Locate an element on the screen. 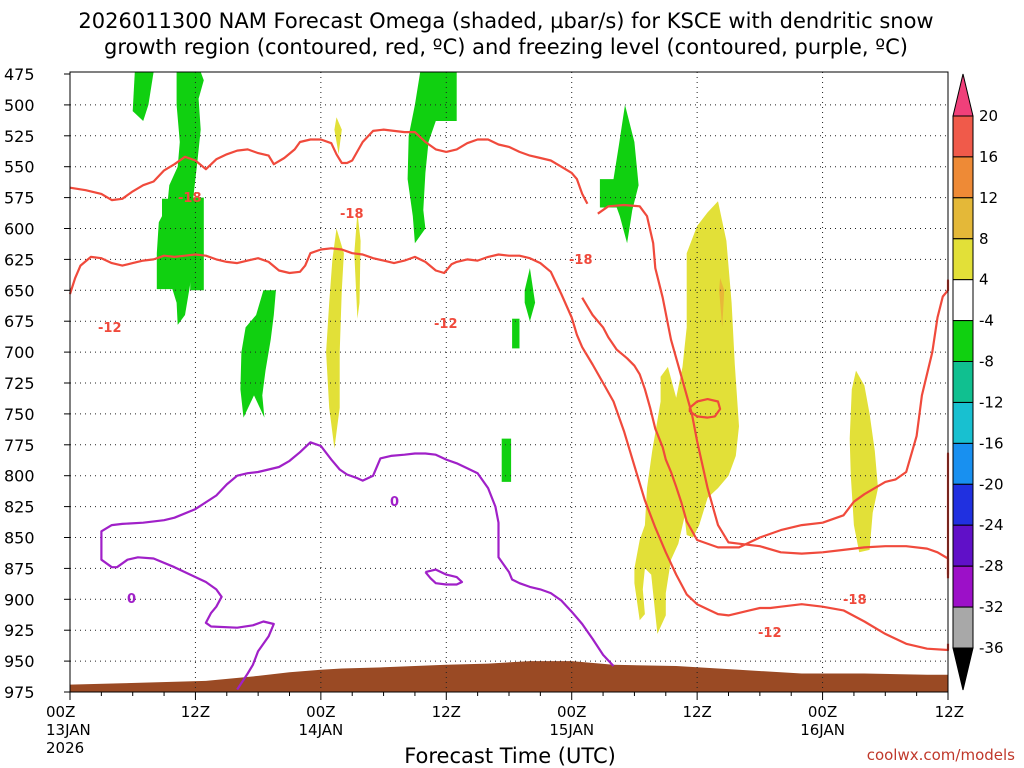 This screenshot has width=1024, height=768. x-tick-date: 13JAN is located at coordinates (68, 730).